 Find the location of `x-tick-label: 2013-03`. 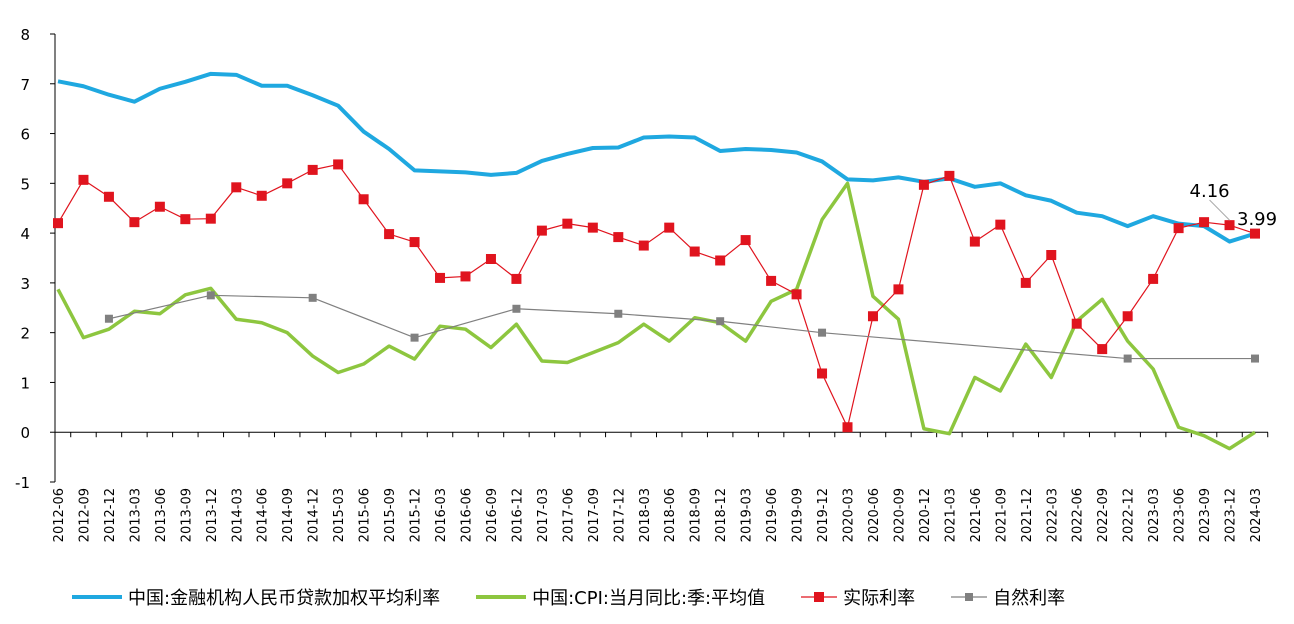

x-tick-label: 2013-03 is located at coordinates (135, 515).